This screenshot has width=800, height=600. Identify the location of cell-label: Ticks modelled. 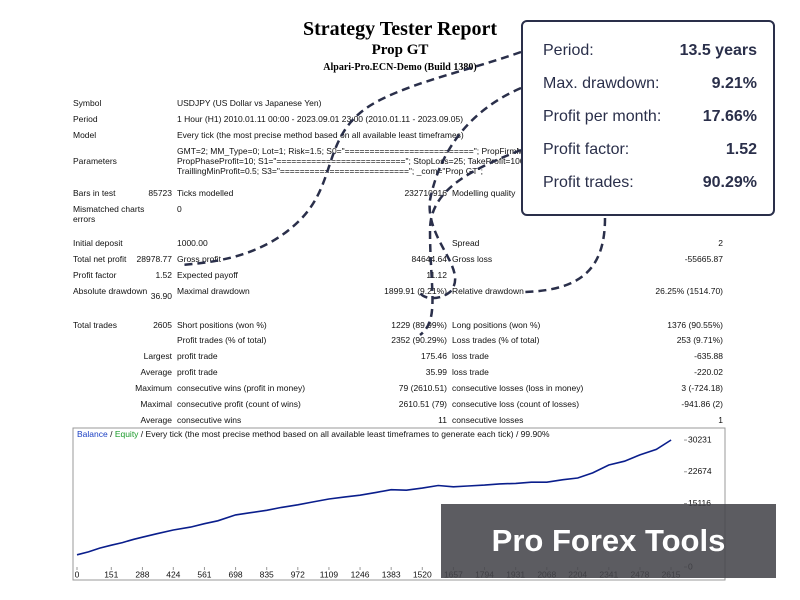
(205, 193).